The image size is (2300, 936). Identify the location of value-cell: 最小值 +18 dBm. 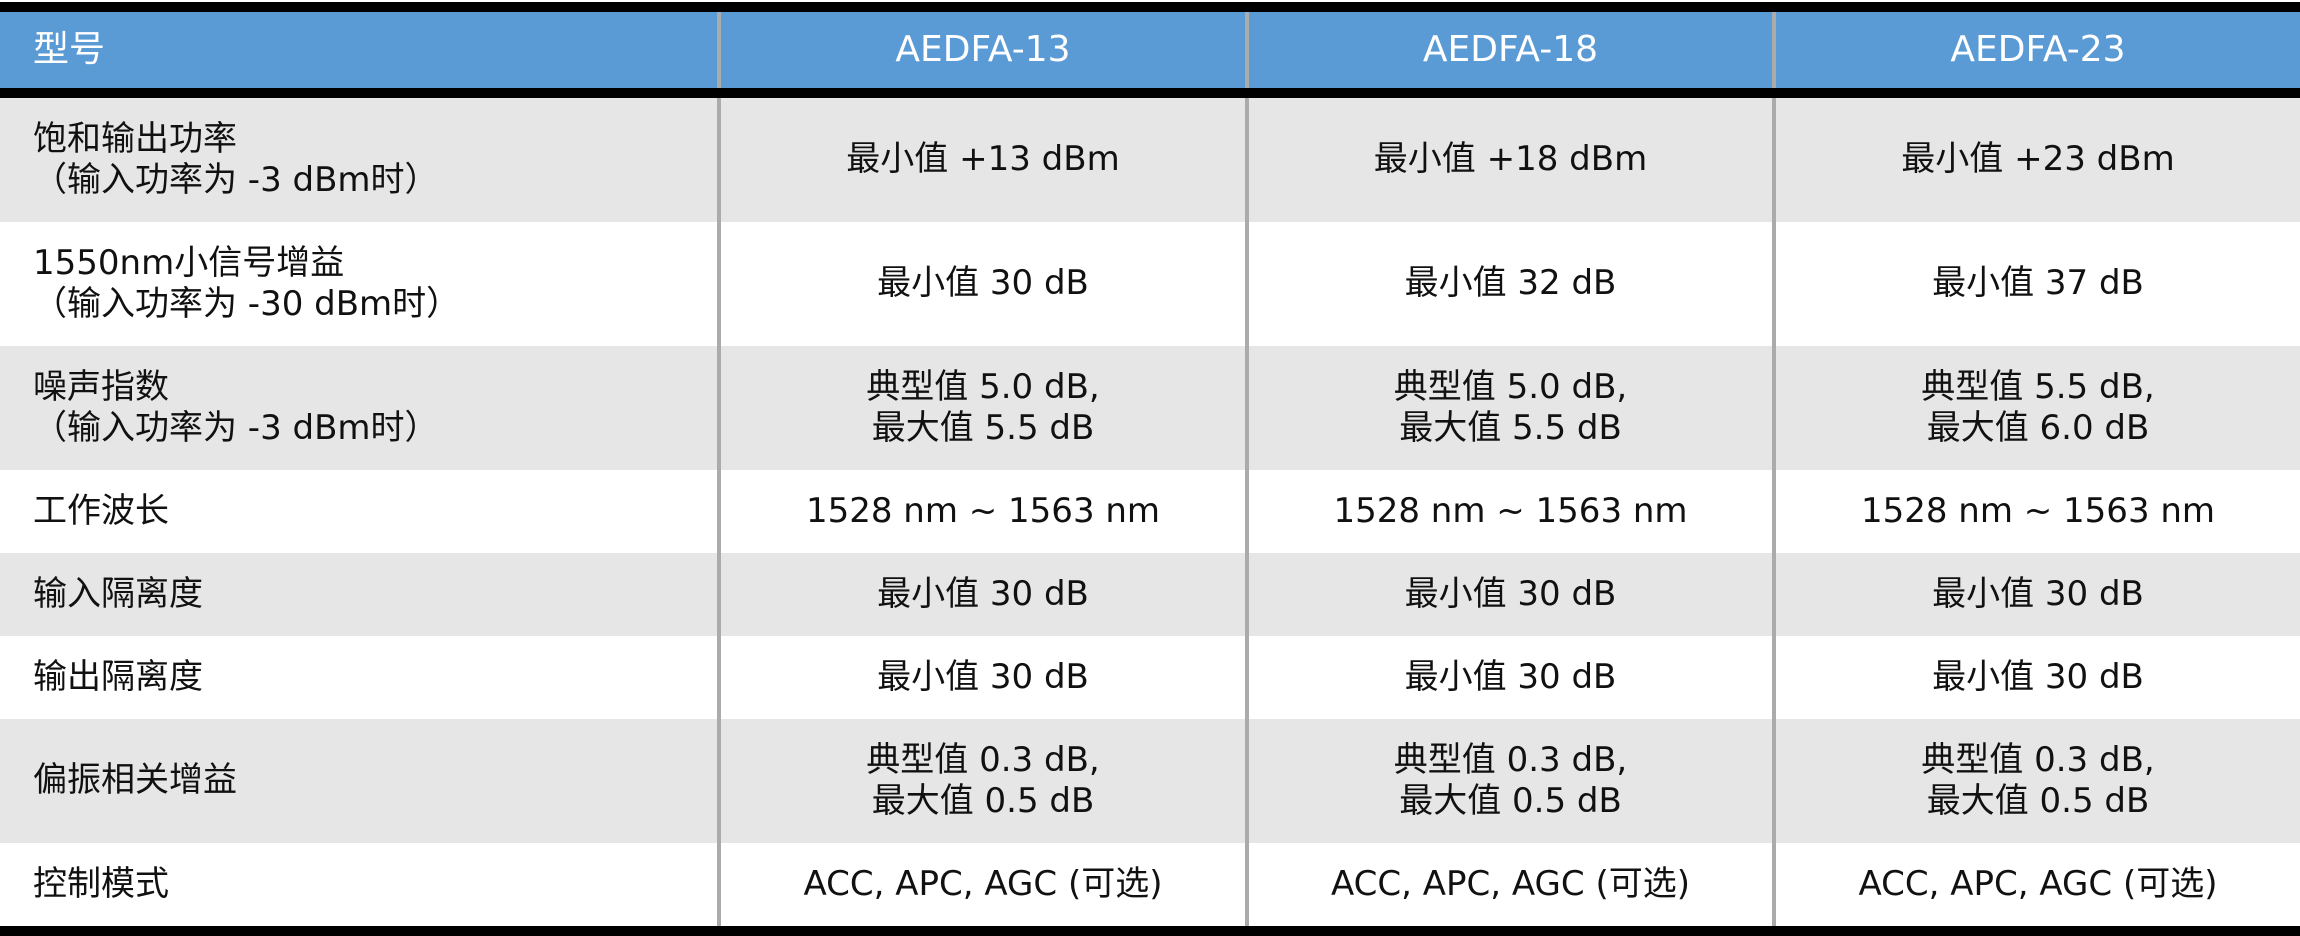
(1508, 160).